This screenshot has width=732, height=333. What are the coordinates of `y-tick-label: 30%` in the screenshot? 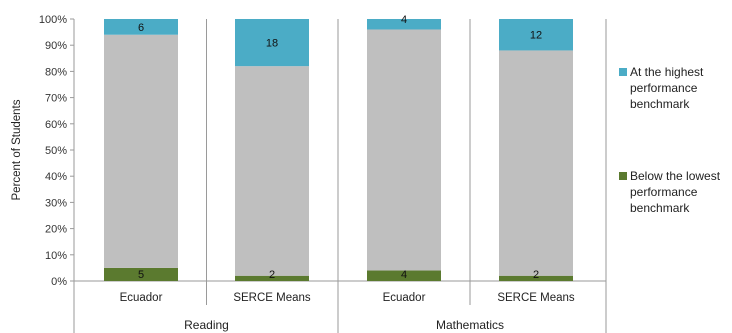 It's located at (56, 203).